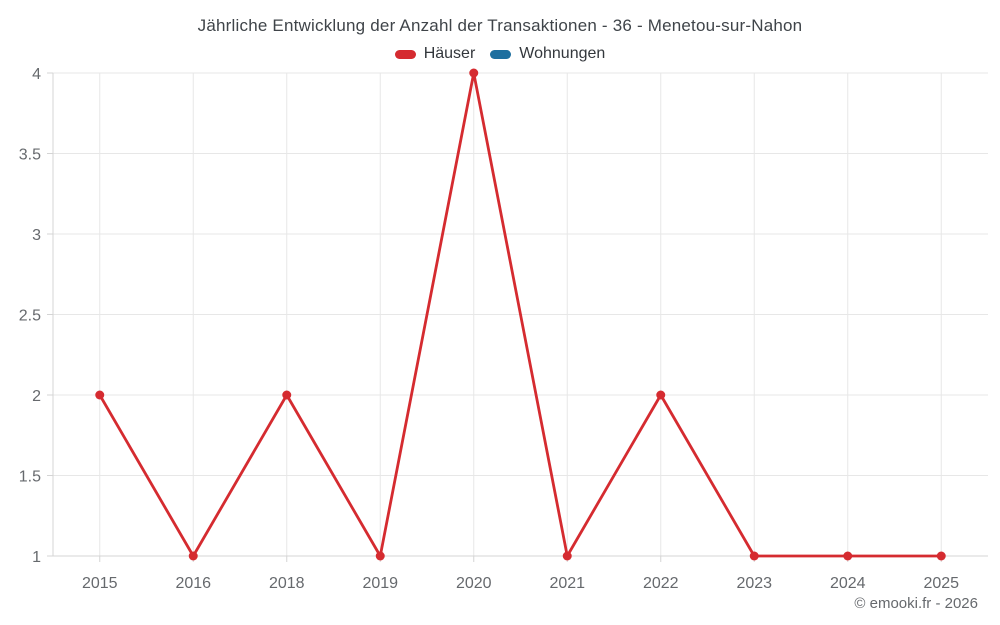 The height and width of the screenshot is (625, 1000). I want to click on x-axis-label-2023: 2023, so click(754, 583).